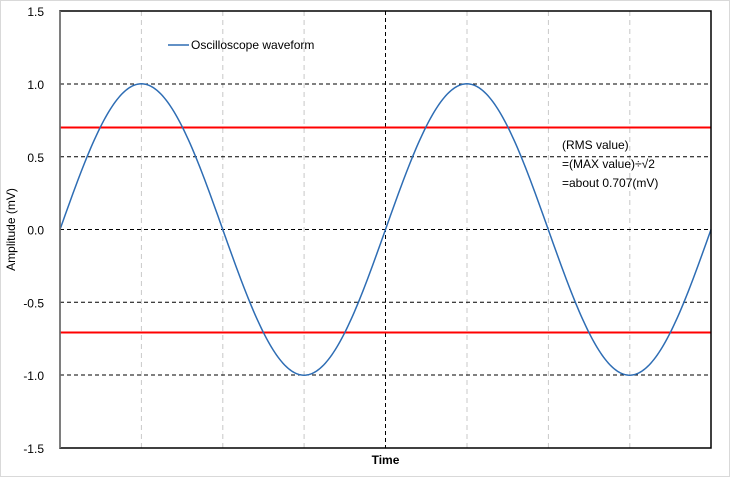 The width and height of the screenshot is (730, 477). What do you see at coordinates (35, 12) in the screenshot?
I see `y-tick-label: 1.5` at bounding box center [35, 12].